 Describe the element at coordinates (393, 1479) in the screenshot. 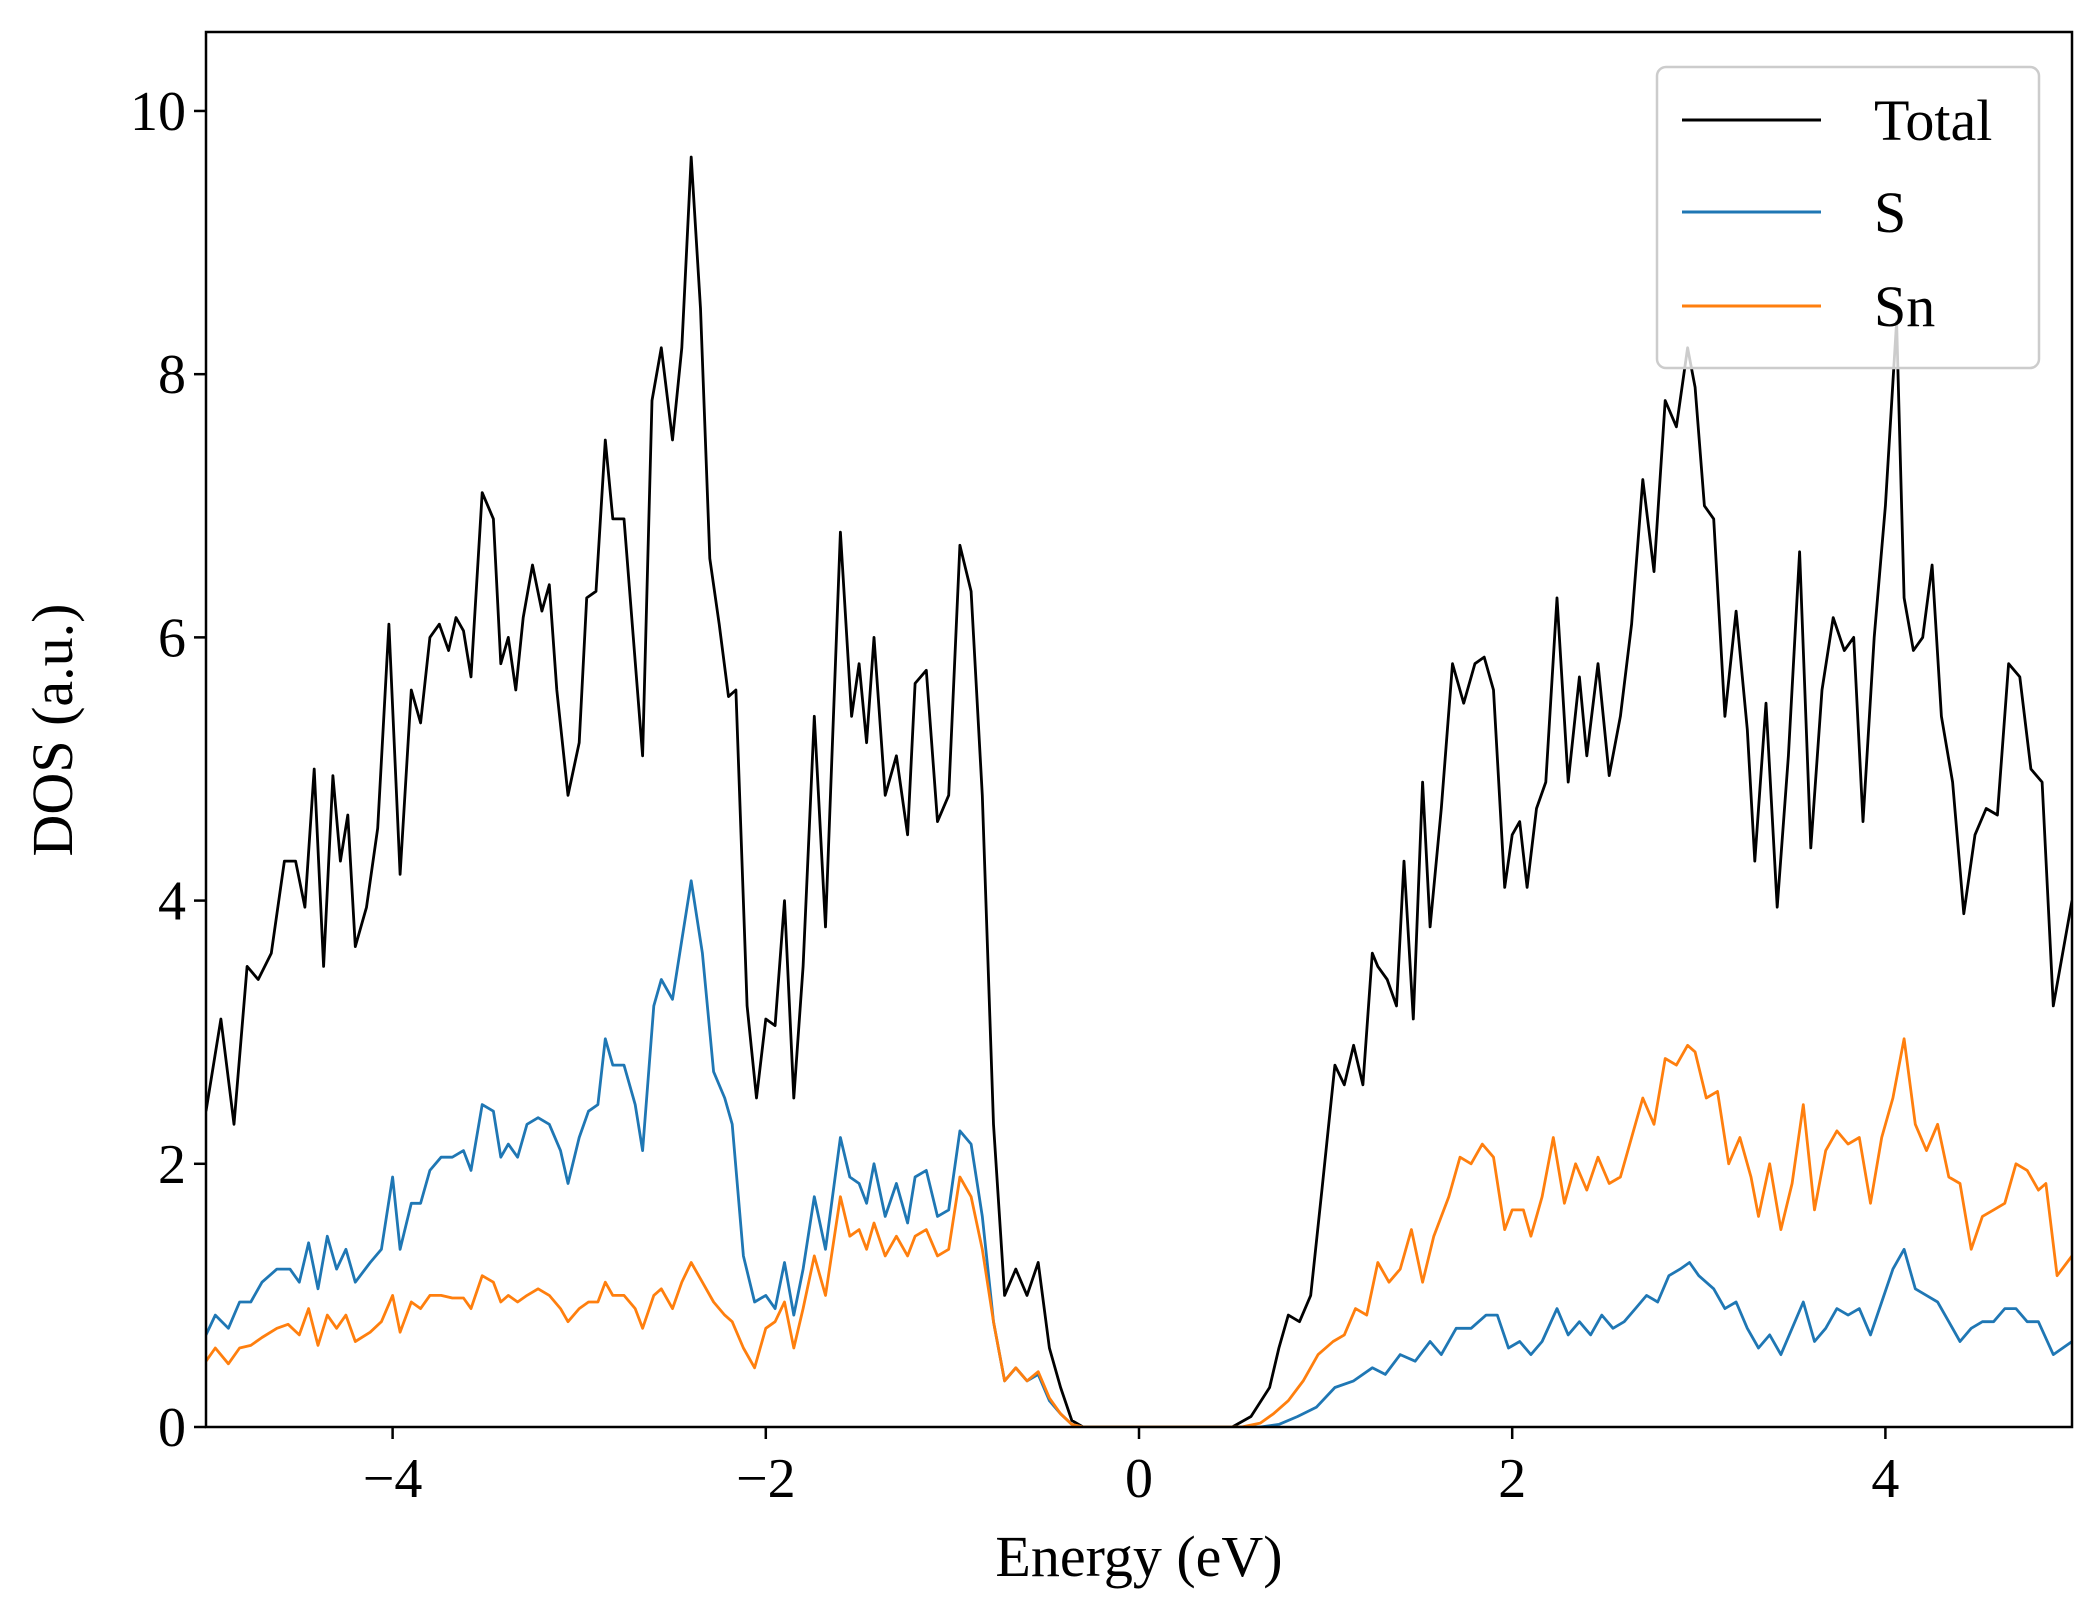

I see `x-tick-label: −4` at that location.